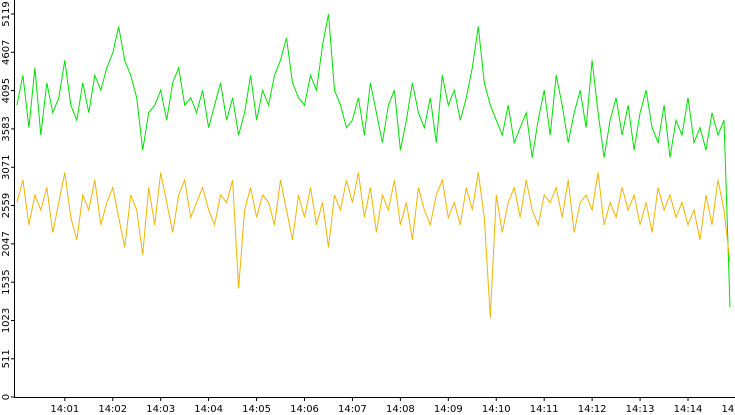  I want to click on y-tick-label: 511, so click(6, 358).